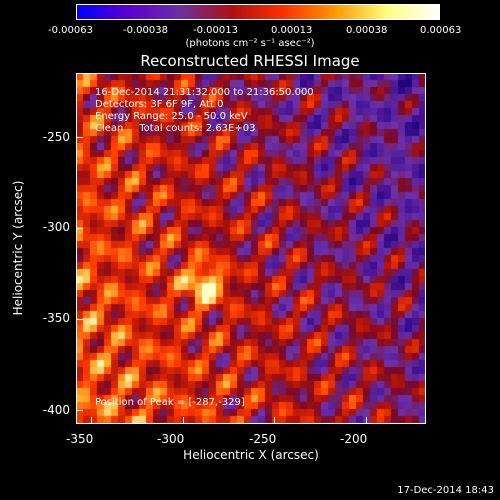  Describe the element at coordinates (263, 439) in the screenshot. I see `x-tick-label: -250` at that location.